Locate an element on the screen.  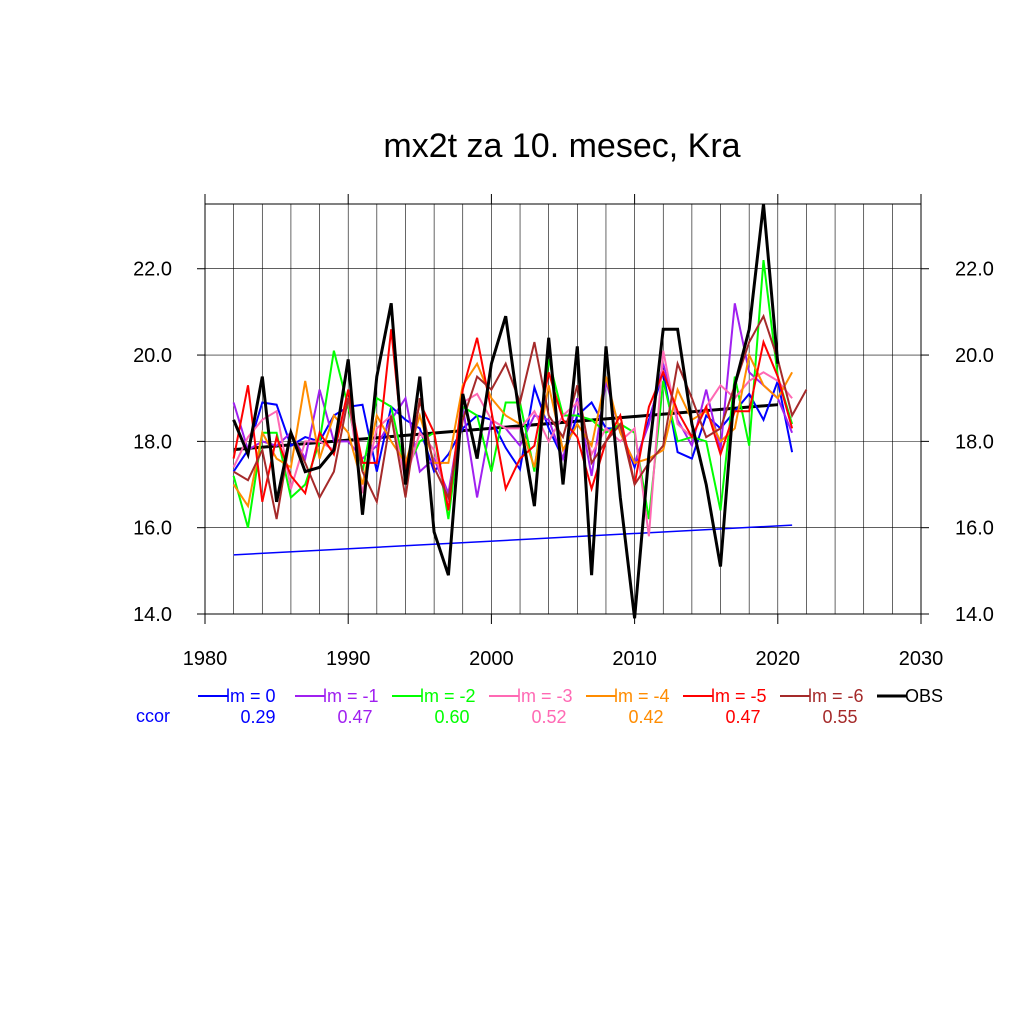
legend-item: OBS is located at coordinates (910, 696).